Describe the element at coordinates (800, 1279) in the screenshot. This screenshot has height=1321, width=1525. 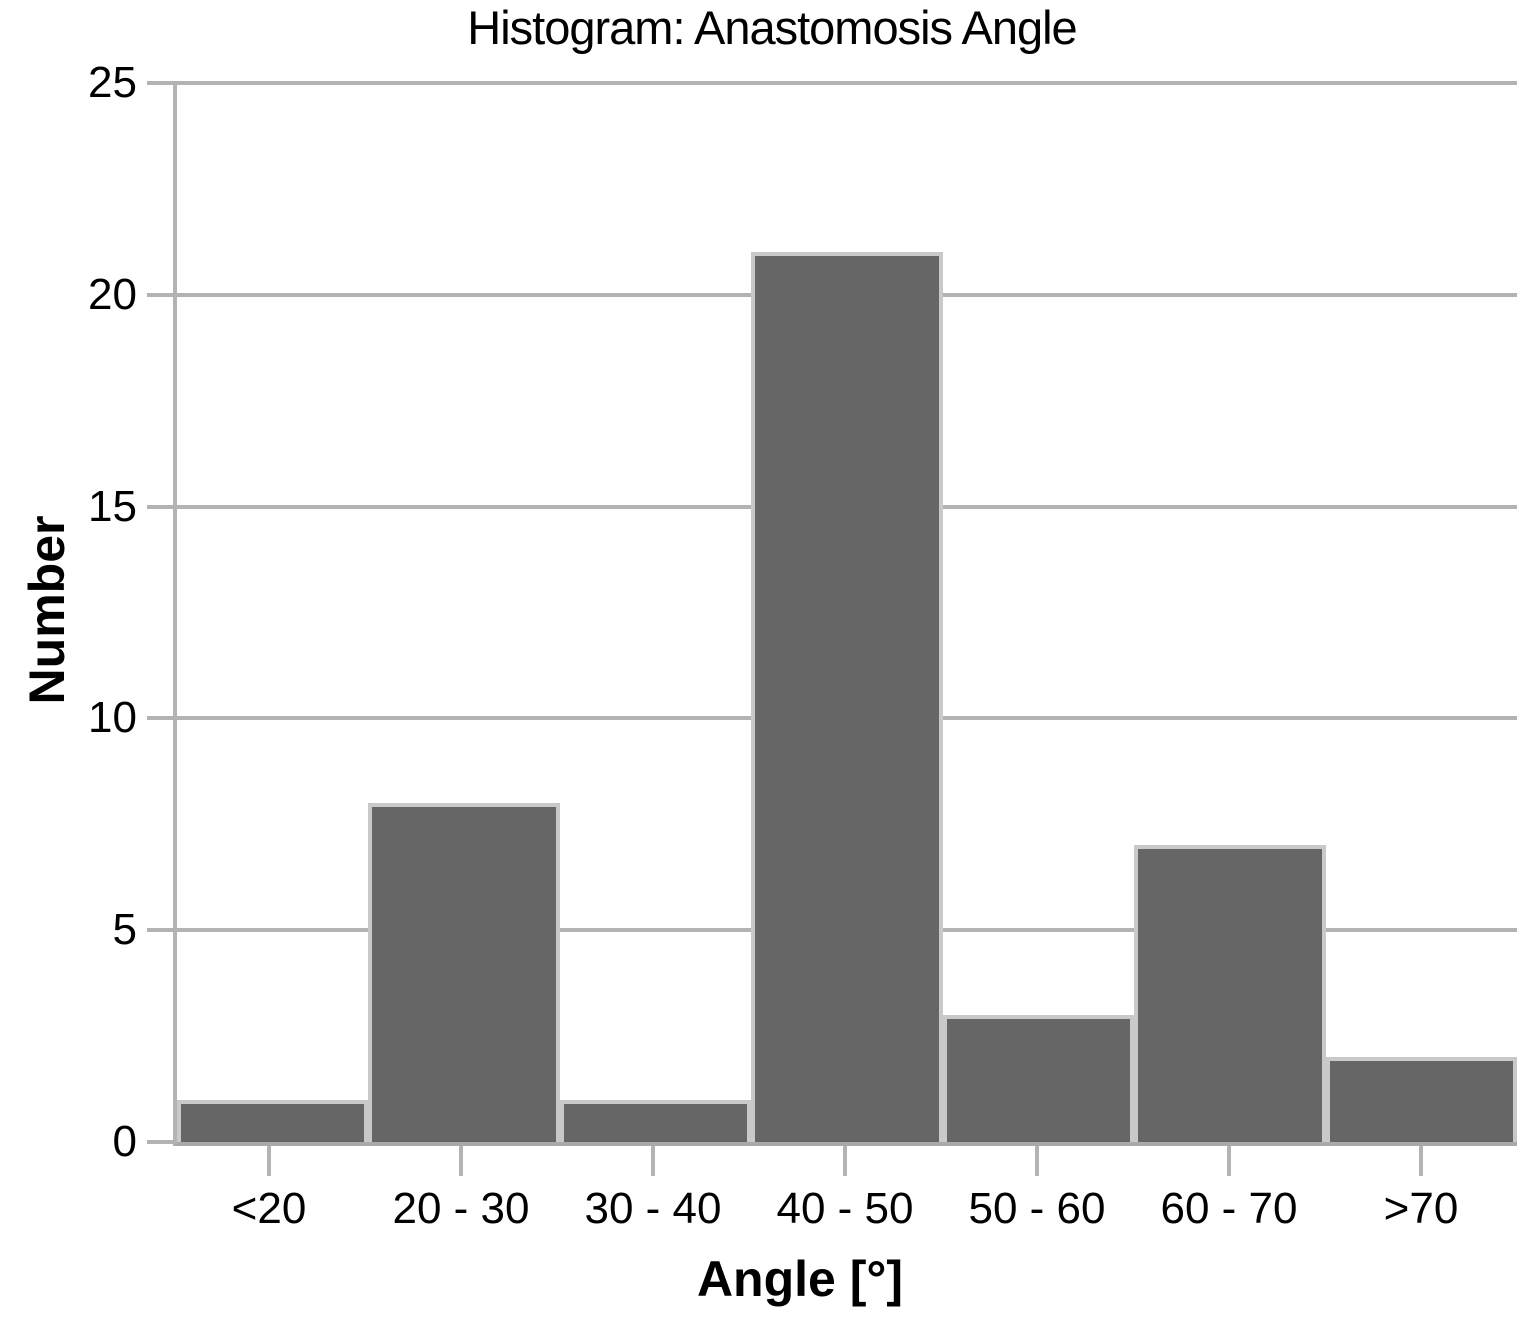
I see `x-axis-title: Angle [°]` at that location.